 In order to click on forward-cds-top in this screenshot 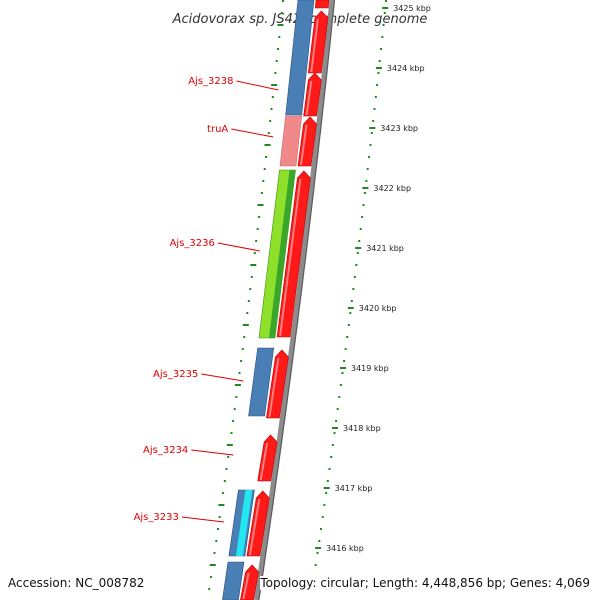, I will do `click(322, 4)`.